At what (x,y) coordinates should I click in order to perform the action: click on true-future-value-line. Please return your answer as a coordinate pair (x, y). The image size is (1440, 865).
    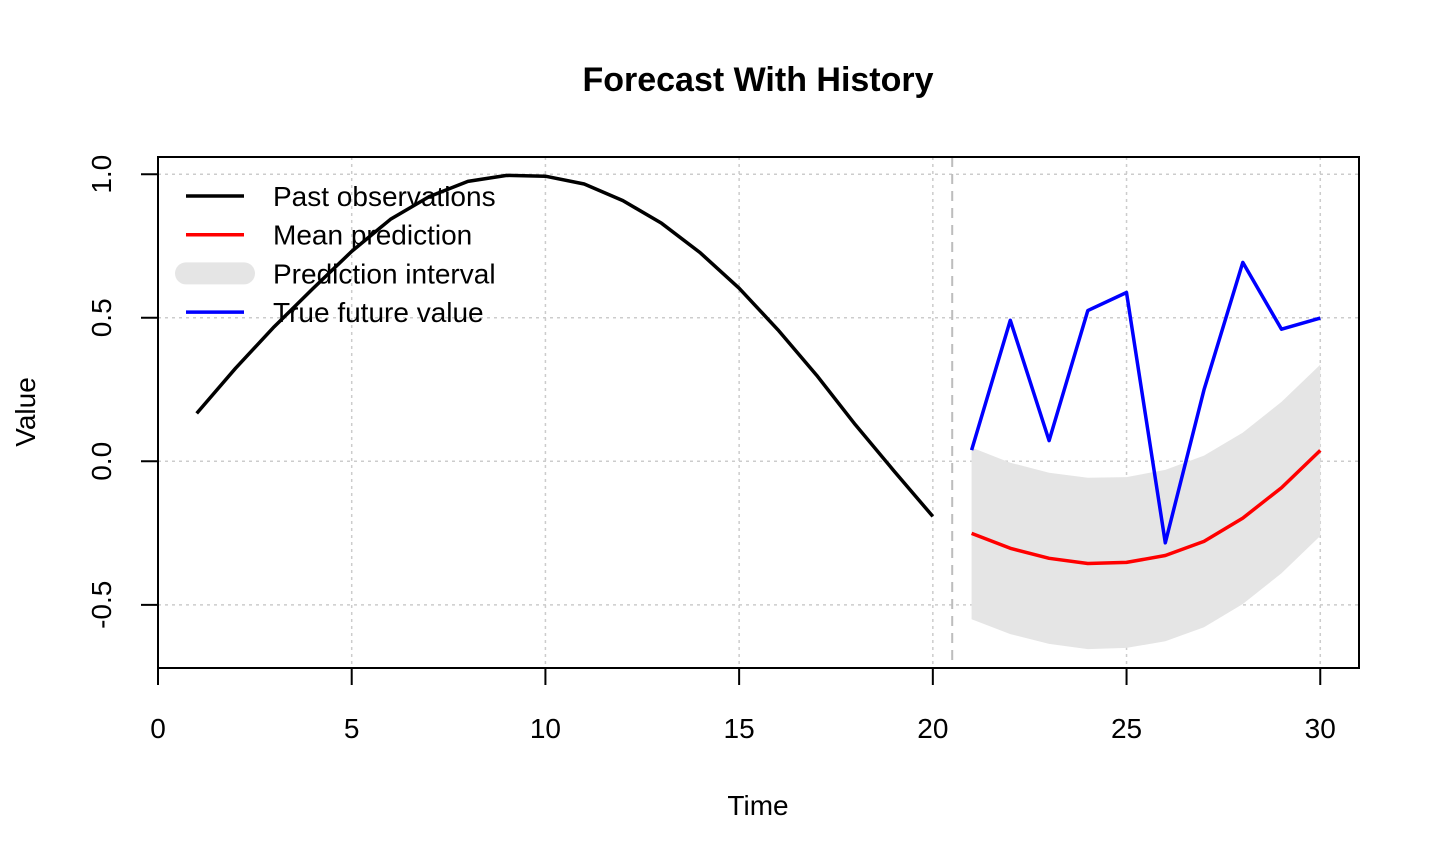
    Looking at the image, I should click on (1145, 402).